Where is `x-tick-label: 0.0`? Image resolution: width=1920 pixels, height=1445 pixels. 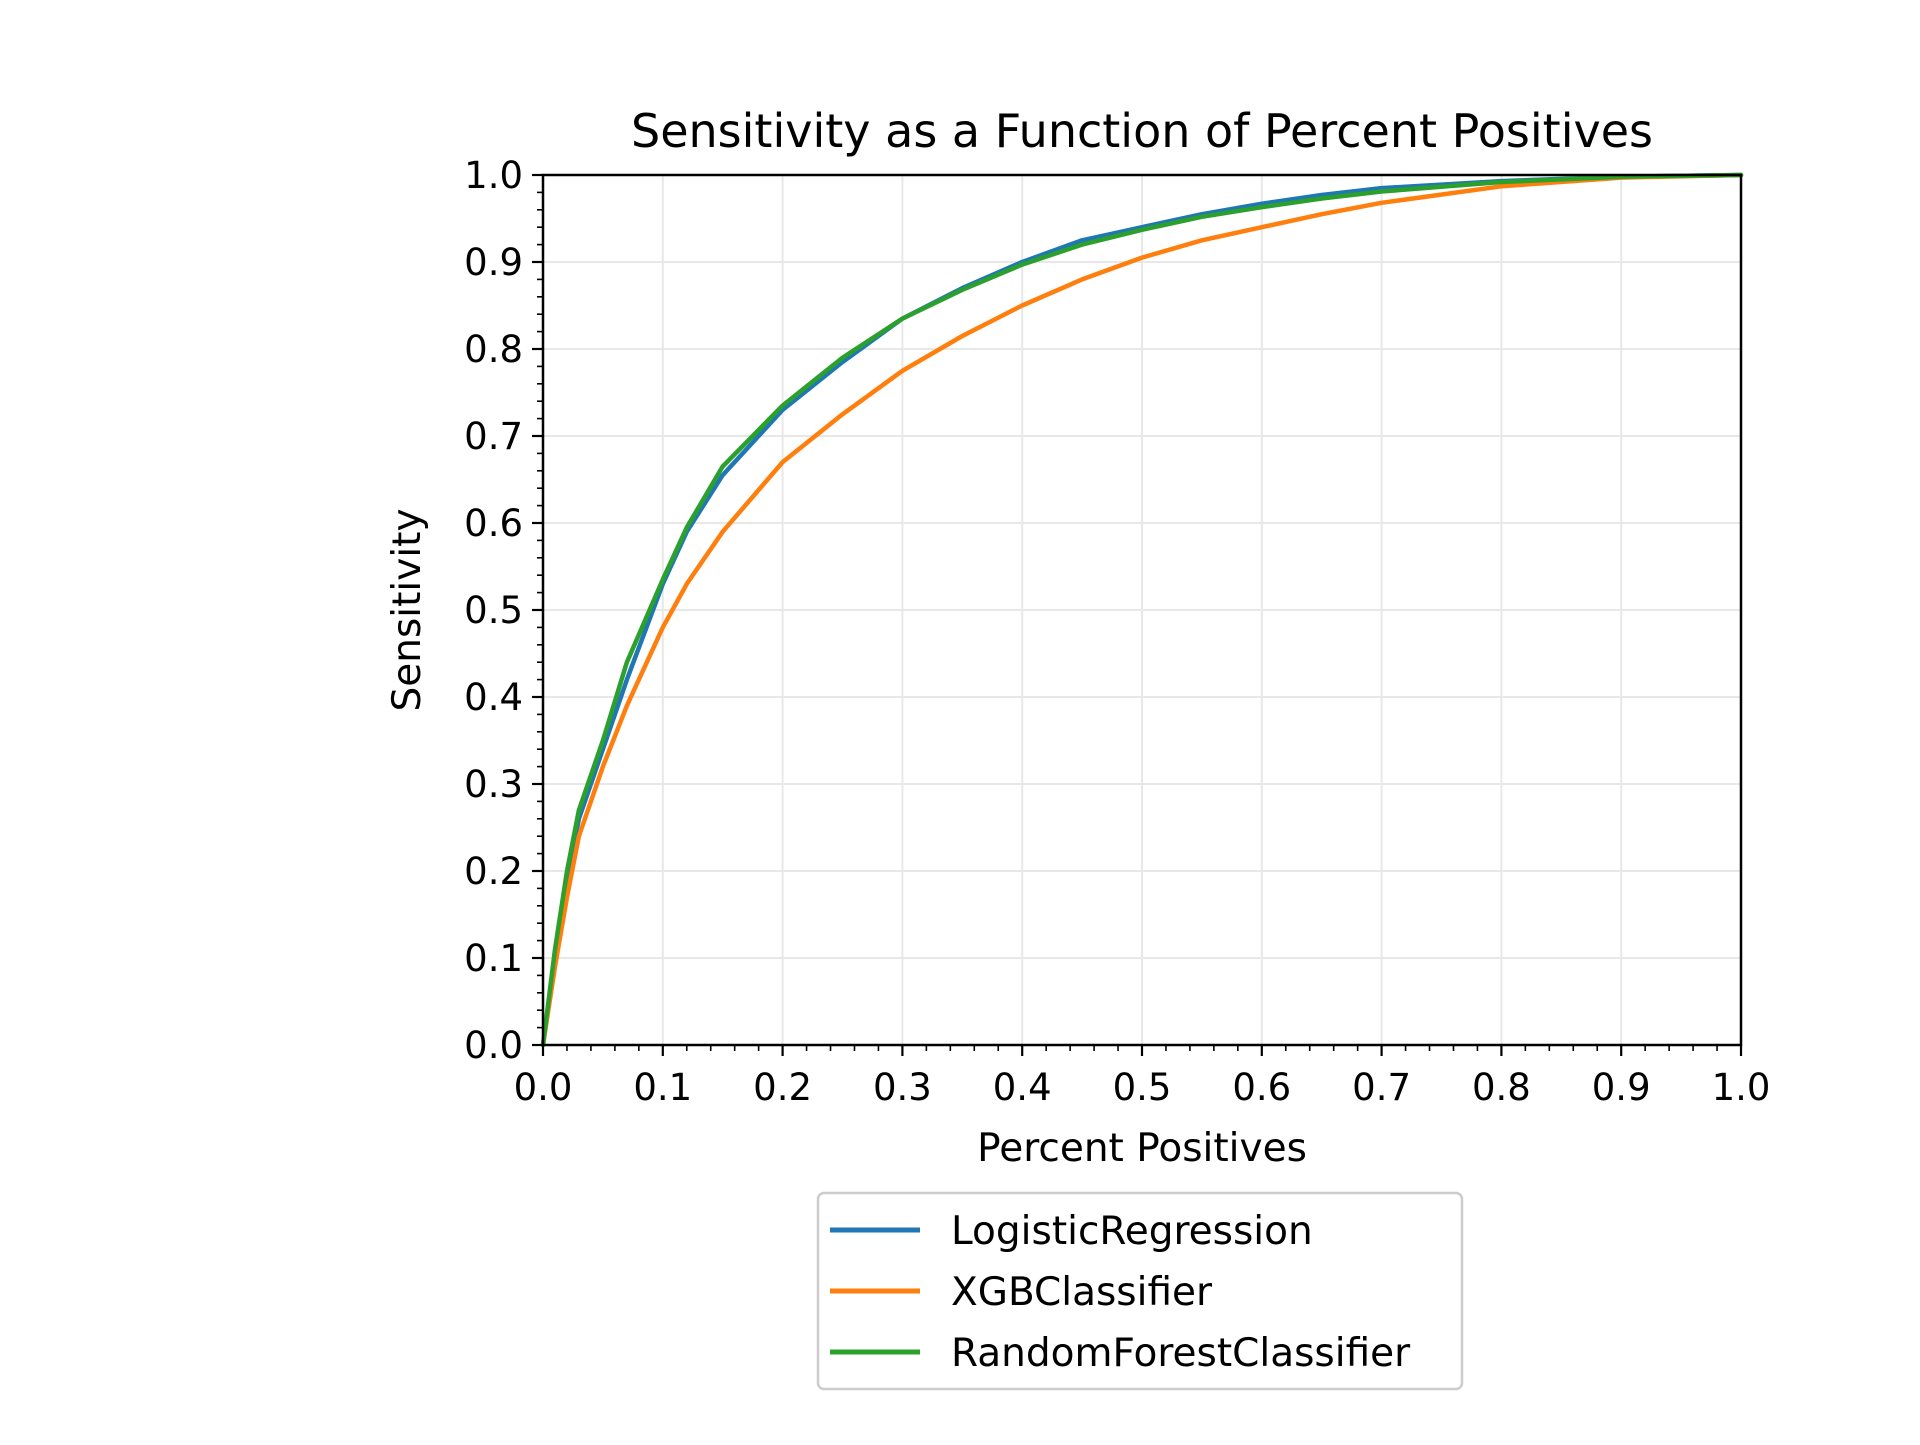
x-tick-label: 0.0 is located at coordinates (543, 1087).